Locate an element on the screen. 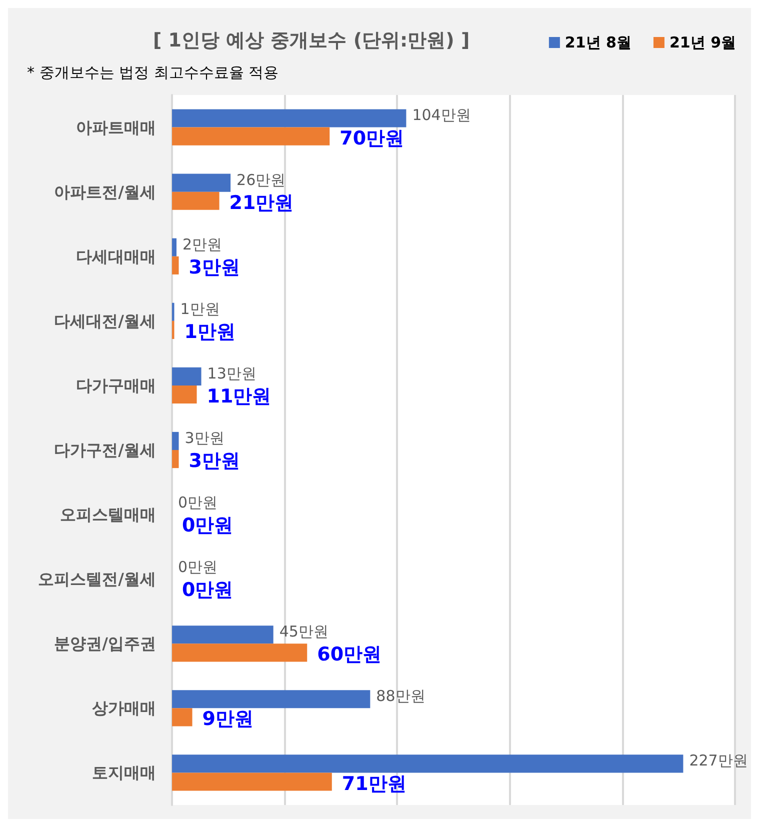 This screenshot has height=827, width=759. data-label: 88만원 is located at coordinates (401, 696).